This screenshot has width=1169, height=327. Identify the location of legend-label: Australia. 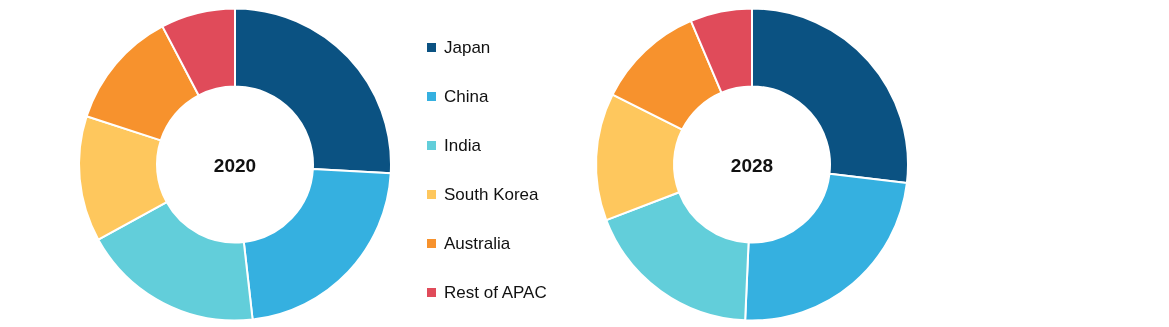
(477, 243).